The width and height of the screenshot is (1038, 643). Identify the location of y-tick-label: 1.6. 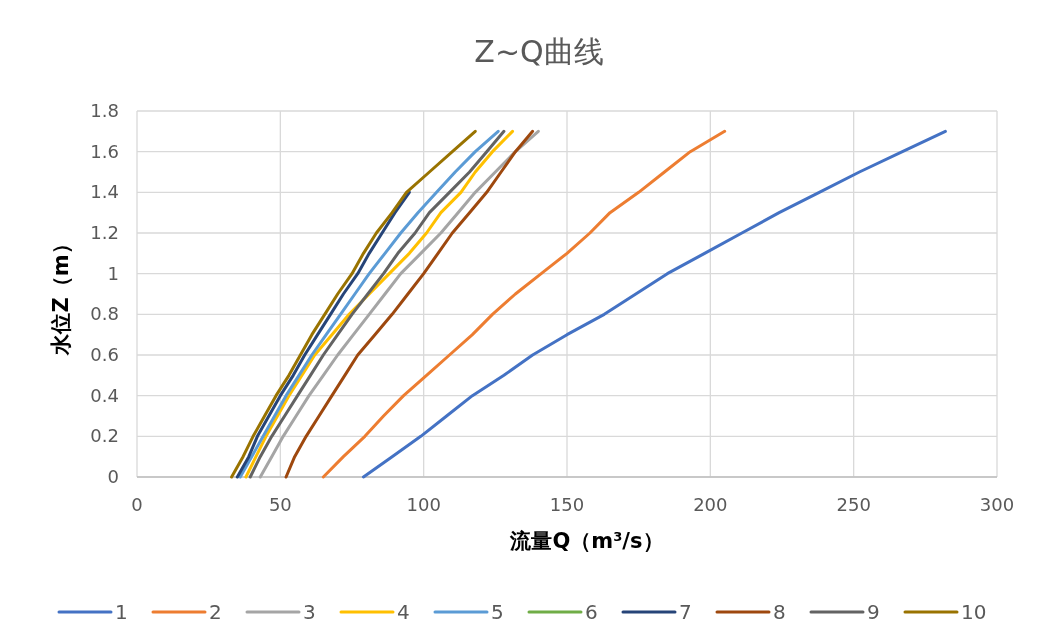
(104, 151).